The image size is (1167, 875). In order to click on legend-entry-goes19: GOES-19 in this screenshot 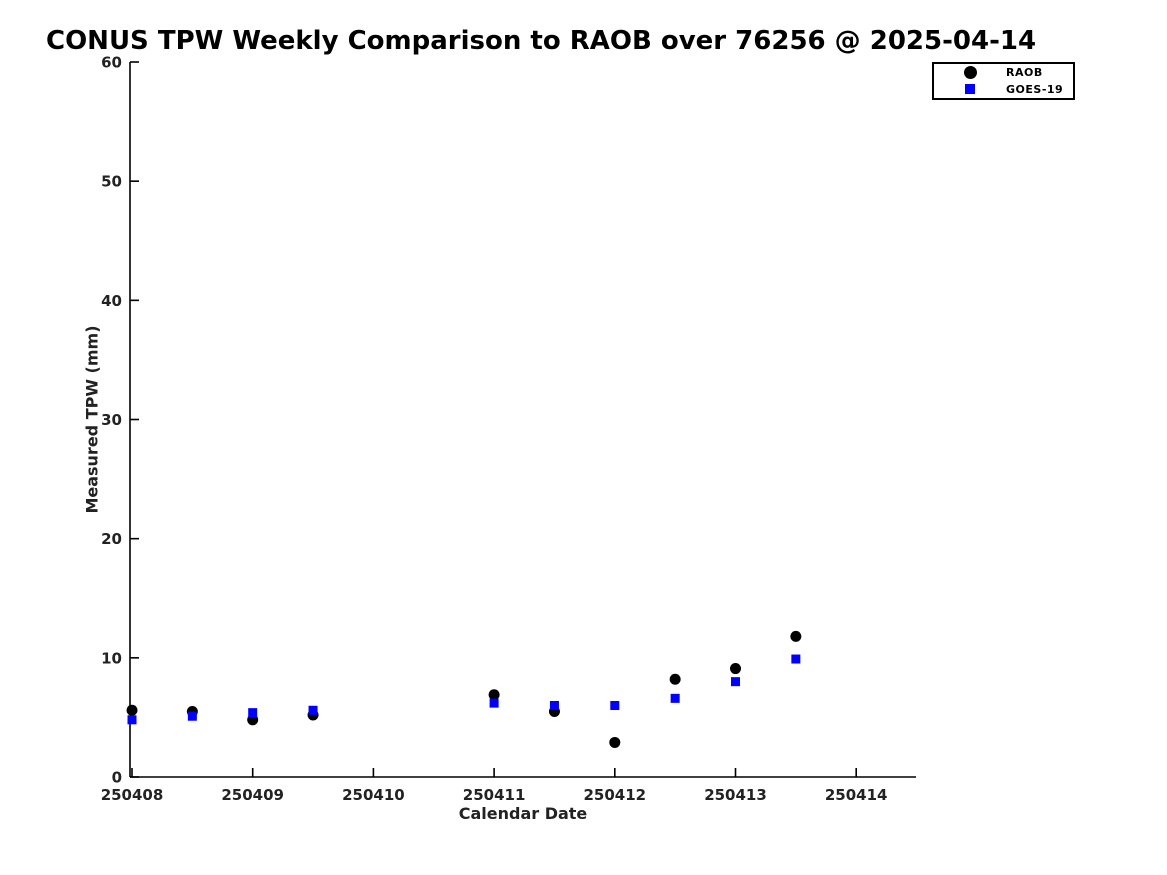, I will do `click(1003, 89)`.